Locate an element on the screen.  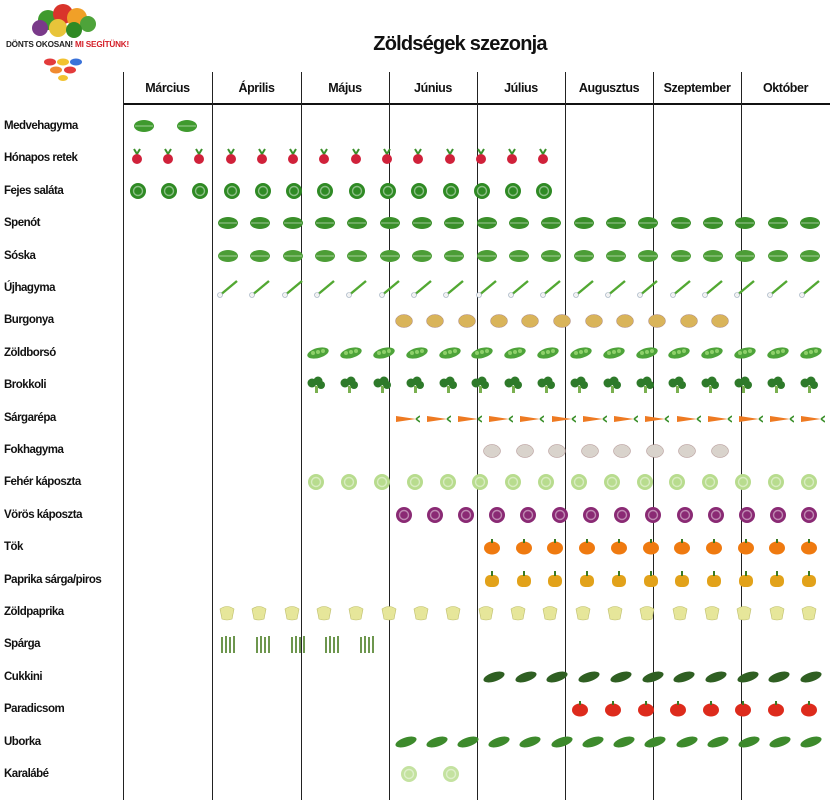
vegetable-label: Zöldborsó is located at coordinates (30, 352).